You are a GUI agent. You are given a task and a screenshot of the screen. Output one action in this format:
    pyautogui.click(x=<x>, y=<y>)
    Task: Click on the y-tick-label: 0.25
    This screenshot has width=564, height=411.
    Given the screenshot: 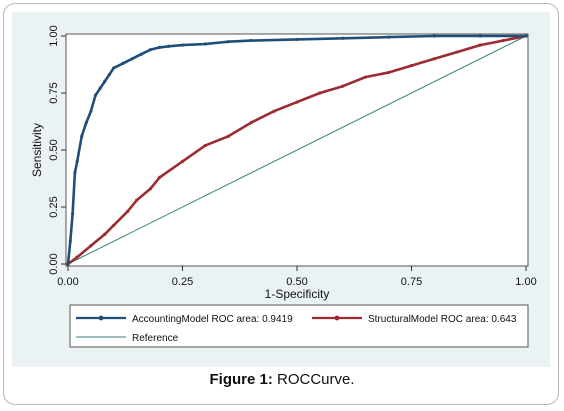 What is the action you would take?
    pyautogui.click(x=54, y=206)
    